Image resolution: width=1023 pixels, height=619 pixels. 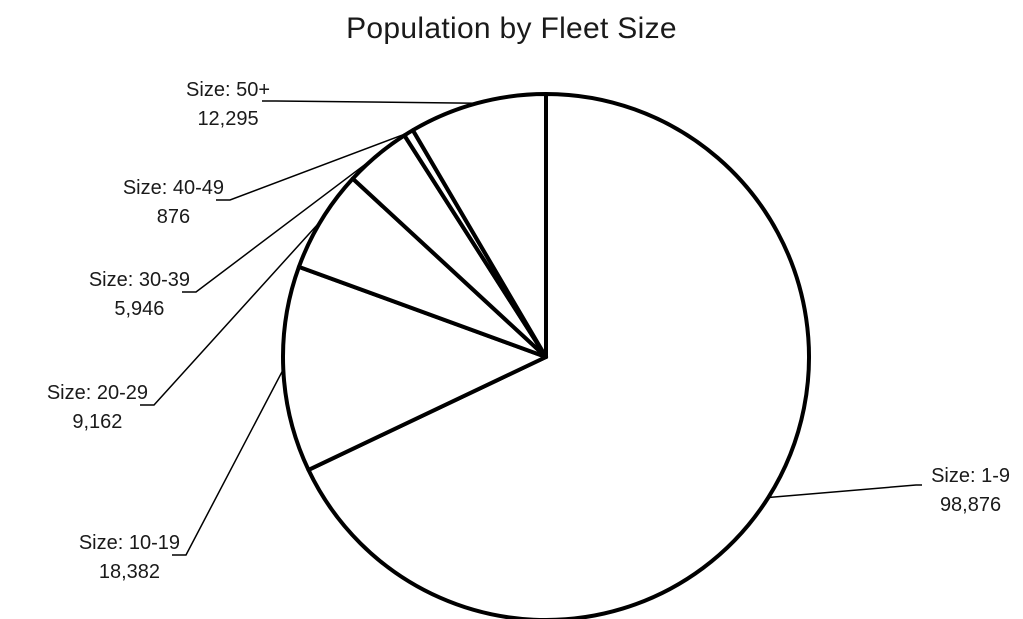 I want to click on slice-category-label: Size: 30-39, so click(x=139, y=280).